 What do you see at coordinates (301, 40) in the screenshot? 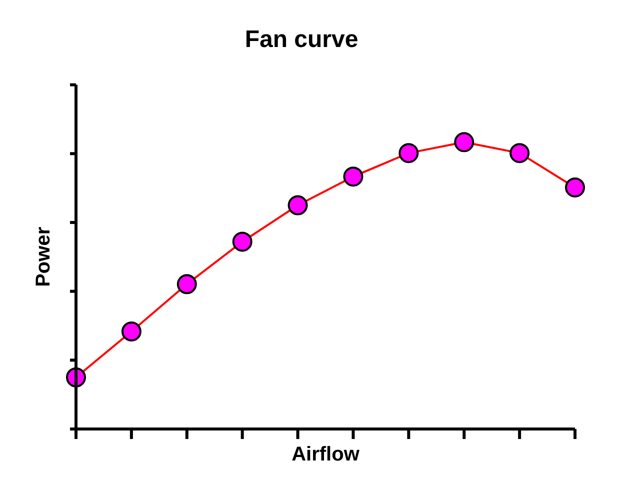
I see `chart-title: Fan curve` at bounding box center [301, 40].